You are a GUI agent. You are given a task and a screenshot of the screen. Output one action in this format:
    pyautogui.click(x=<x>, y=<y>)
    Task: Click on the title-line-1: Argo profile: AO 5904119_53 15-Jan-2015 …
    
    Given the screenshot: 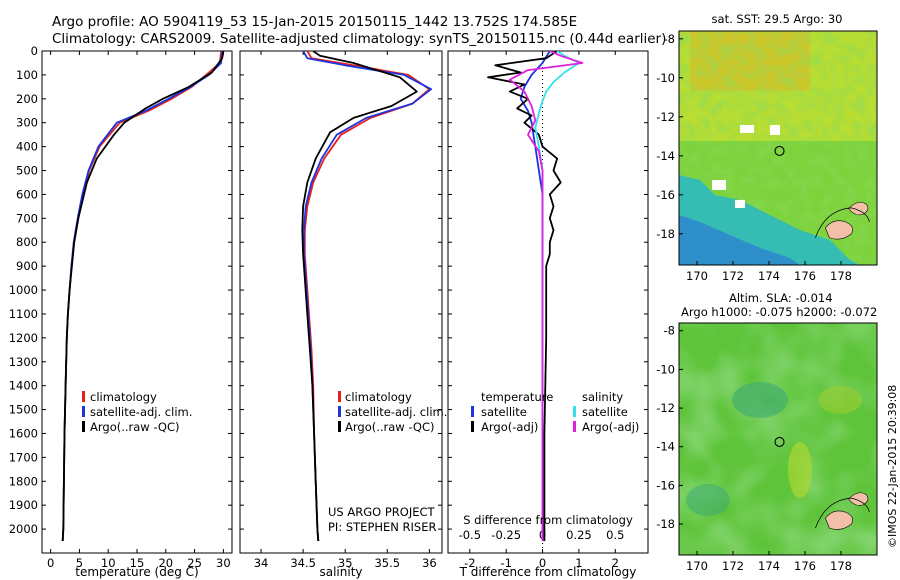 What is the action you would take?
    pyautogui.click(x=314, y=22)
    